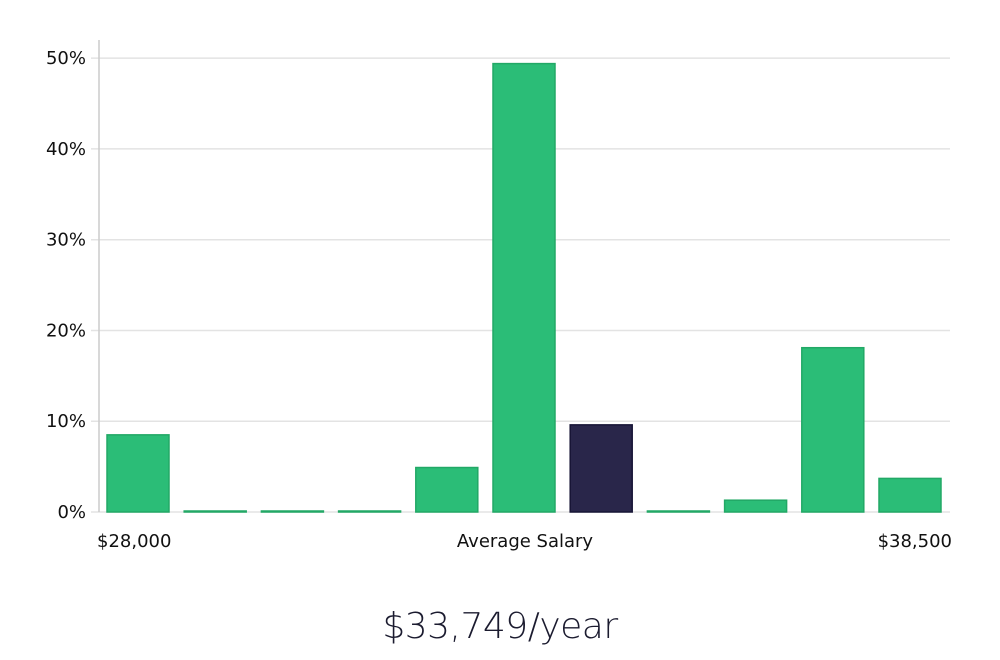 Image resolution: width=1000 pixels, height=660 pixels. Describe the element at coordinates (66, 421) in the screenshot. I see `y-tick-label: 10%` at that location.